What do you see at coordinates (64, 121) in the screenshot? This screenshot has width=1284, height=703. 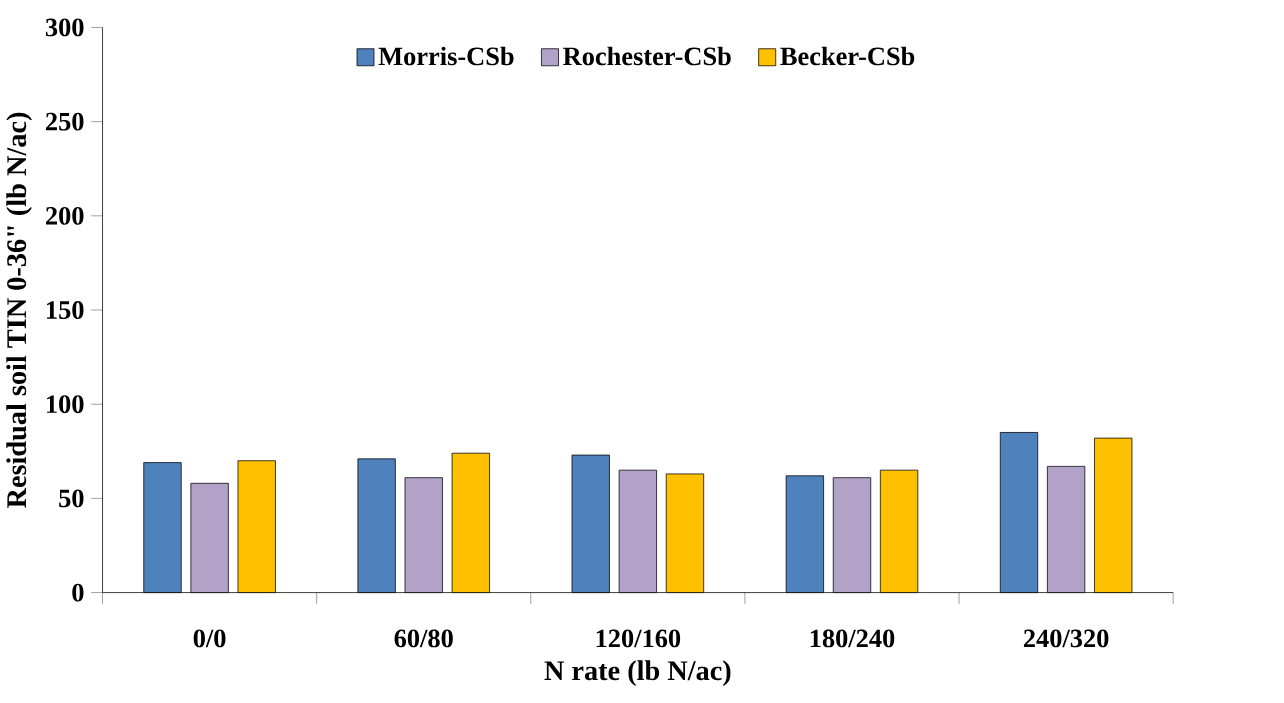 I see `y-tick-label: 250` at bounding box center [64, 121].